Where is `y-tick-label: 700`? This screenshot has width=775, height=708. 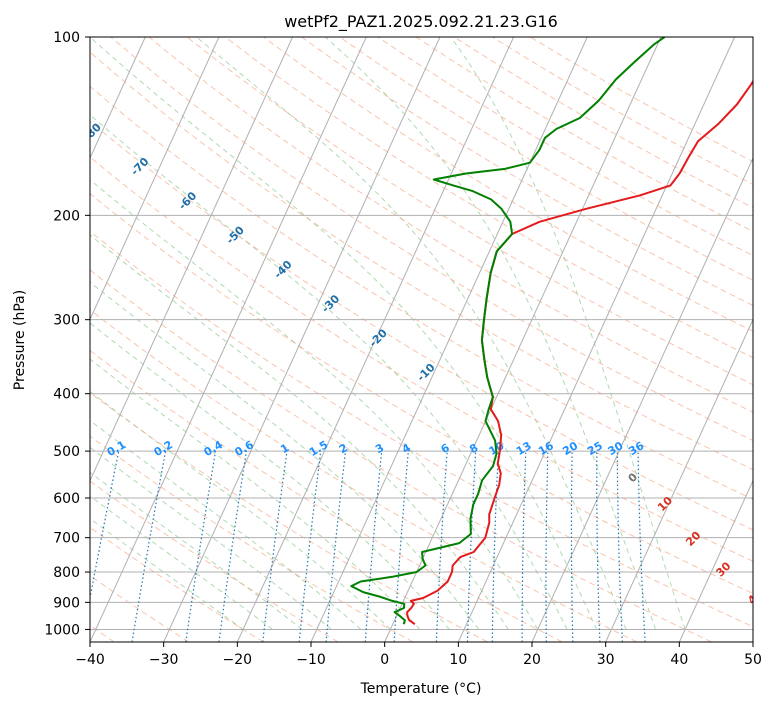 y-tick-label: 700 is located at coordinates (66, 539).